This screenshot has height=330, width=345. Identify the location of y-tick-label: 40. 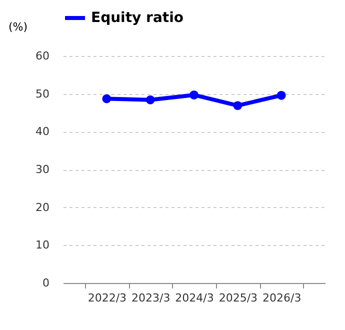
(43, 131).